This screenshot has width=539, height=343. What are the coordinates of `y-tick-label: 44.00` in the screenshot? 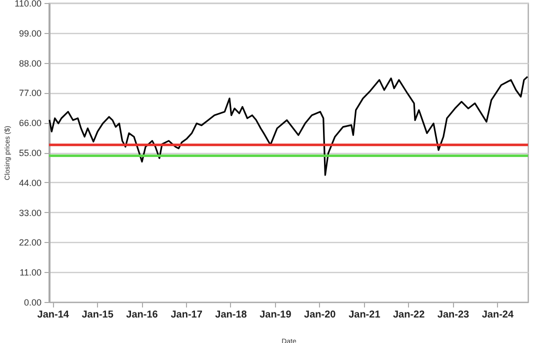 It's located at (30, 183).